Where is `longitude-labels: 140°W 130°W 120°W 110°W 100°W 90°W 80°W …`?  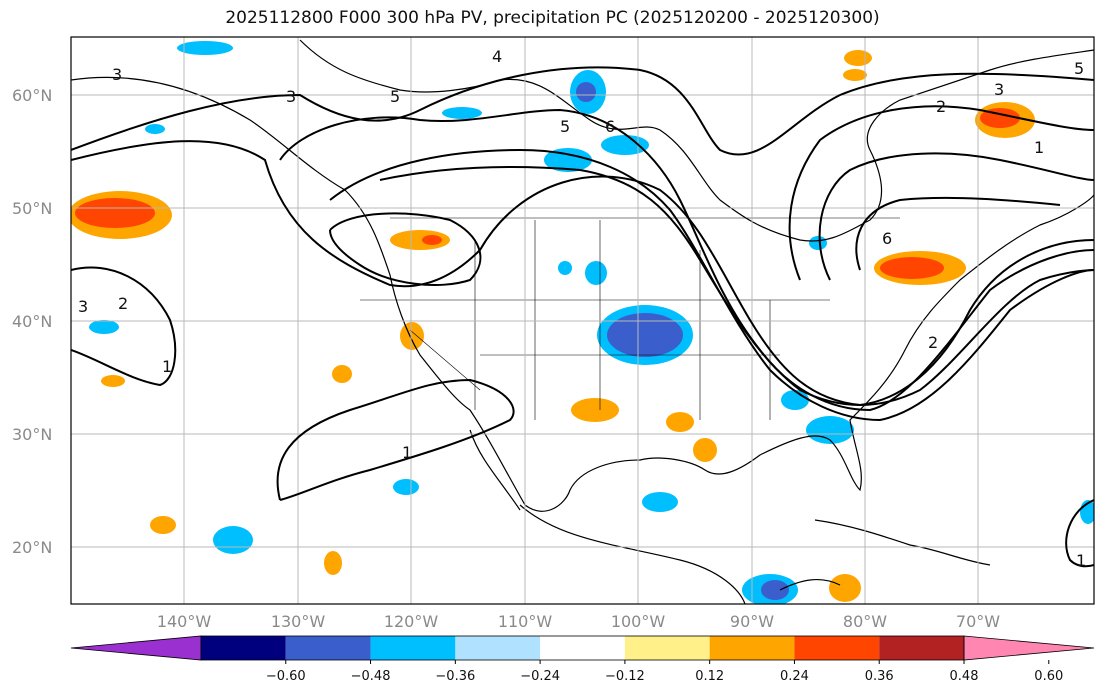
longitude-labels: 140°W 130°W 120°W 110°W 100°W 90°W 80°W … is located at coordinates (578, 621).